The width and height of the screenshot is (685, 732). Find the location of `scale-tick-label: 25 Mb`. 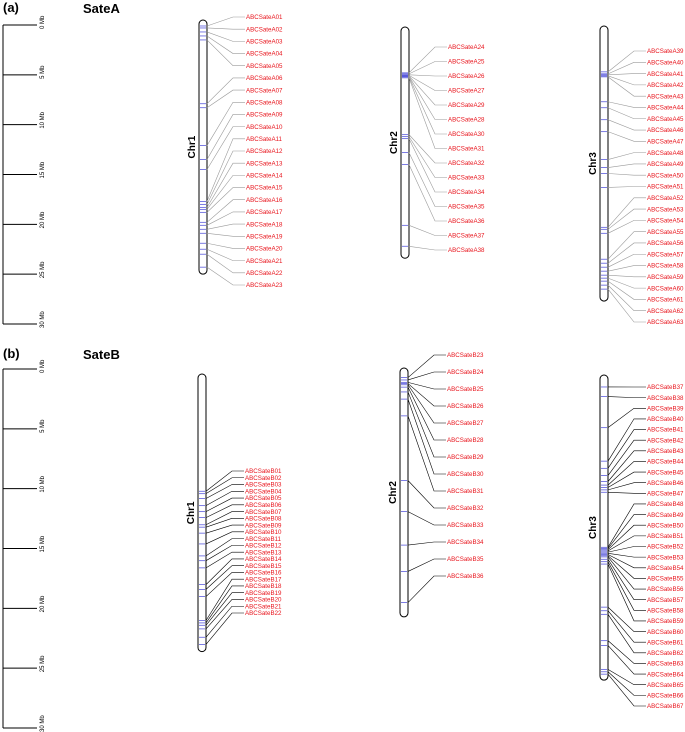

scale-tick-label: 25 Mb is located at coordinates (43, 269).